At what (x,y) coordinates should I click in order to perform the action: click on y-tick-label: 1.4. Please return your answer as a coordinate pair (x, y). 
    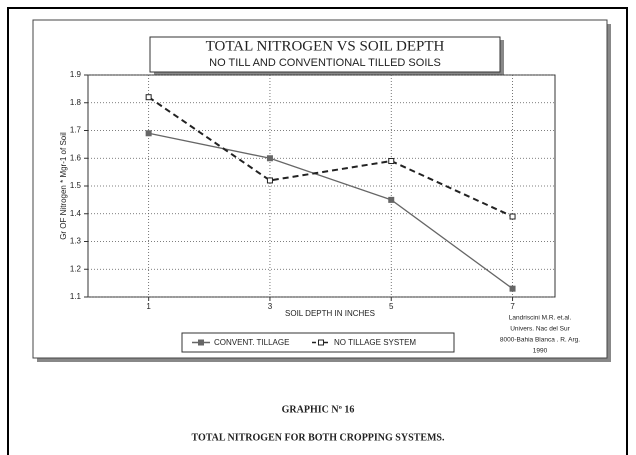
    Looking at the image, I should click on (76, 213).